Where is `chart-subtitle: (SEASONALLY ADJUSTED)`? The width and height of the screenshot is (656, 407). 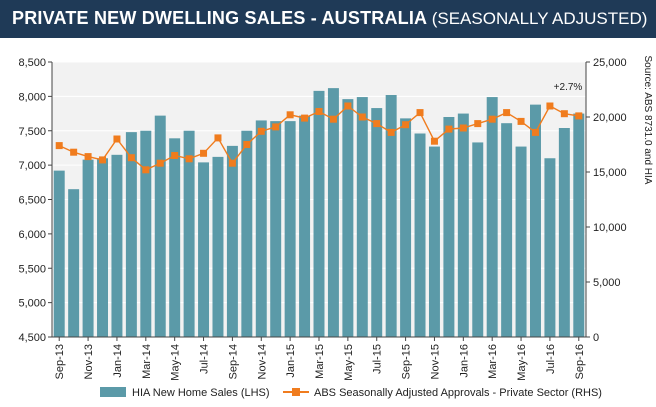
chart-subtitle: (SEASONALLY ADJUSTED) is located at coordinates (539, 18).